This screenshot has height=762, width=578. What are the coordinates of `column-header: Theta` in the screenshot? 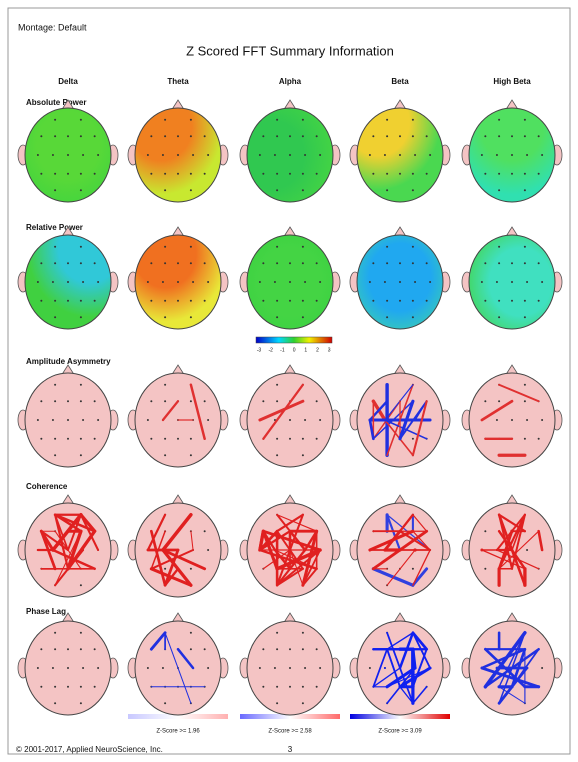 It's located at (178, 81).